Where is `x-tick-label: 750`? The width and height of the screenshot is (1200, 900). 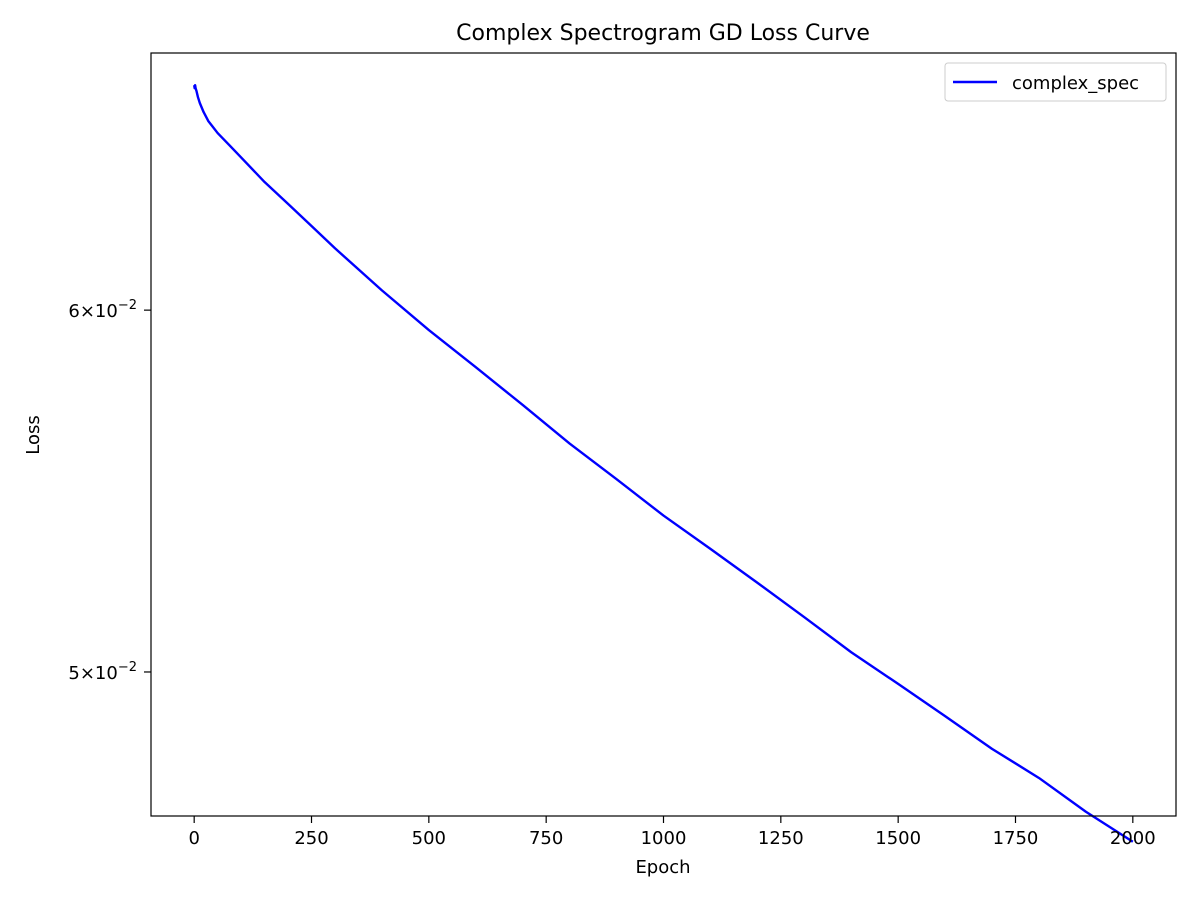
x-tick-label: 750 is located at coordinates (546, 838).